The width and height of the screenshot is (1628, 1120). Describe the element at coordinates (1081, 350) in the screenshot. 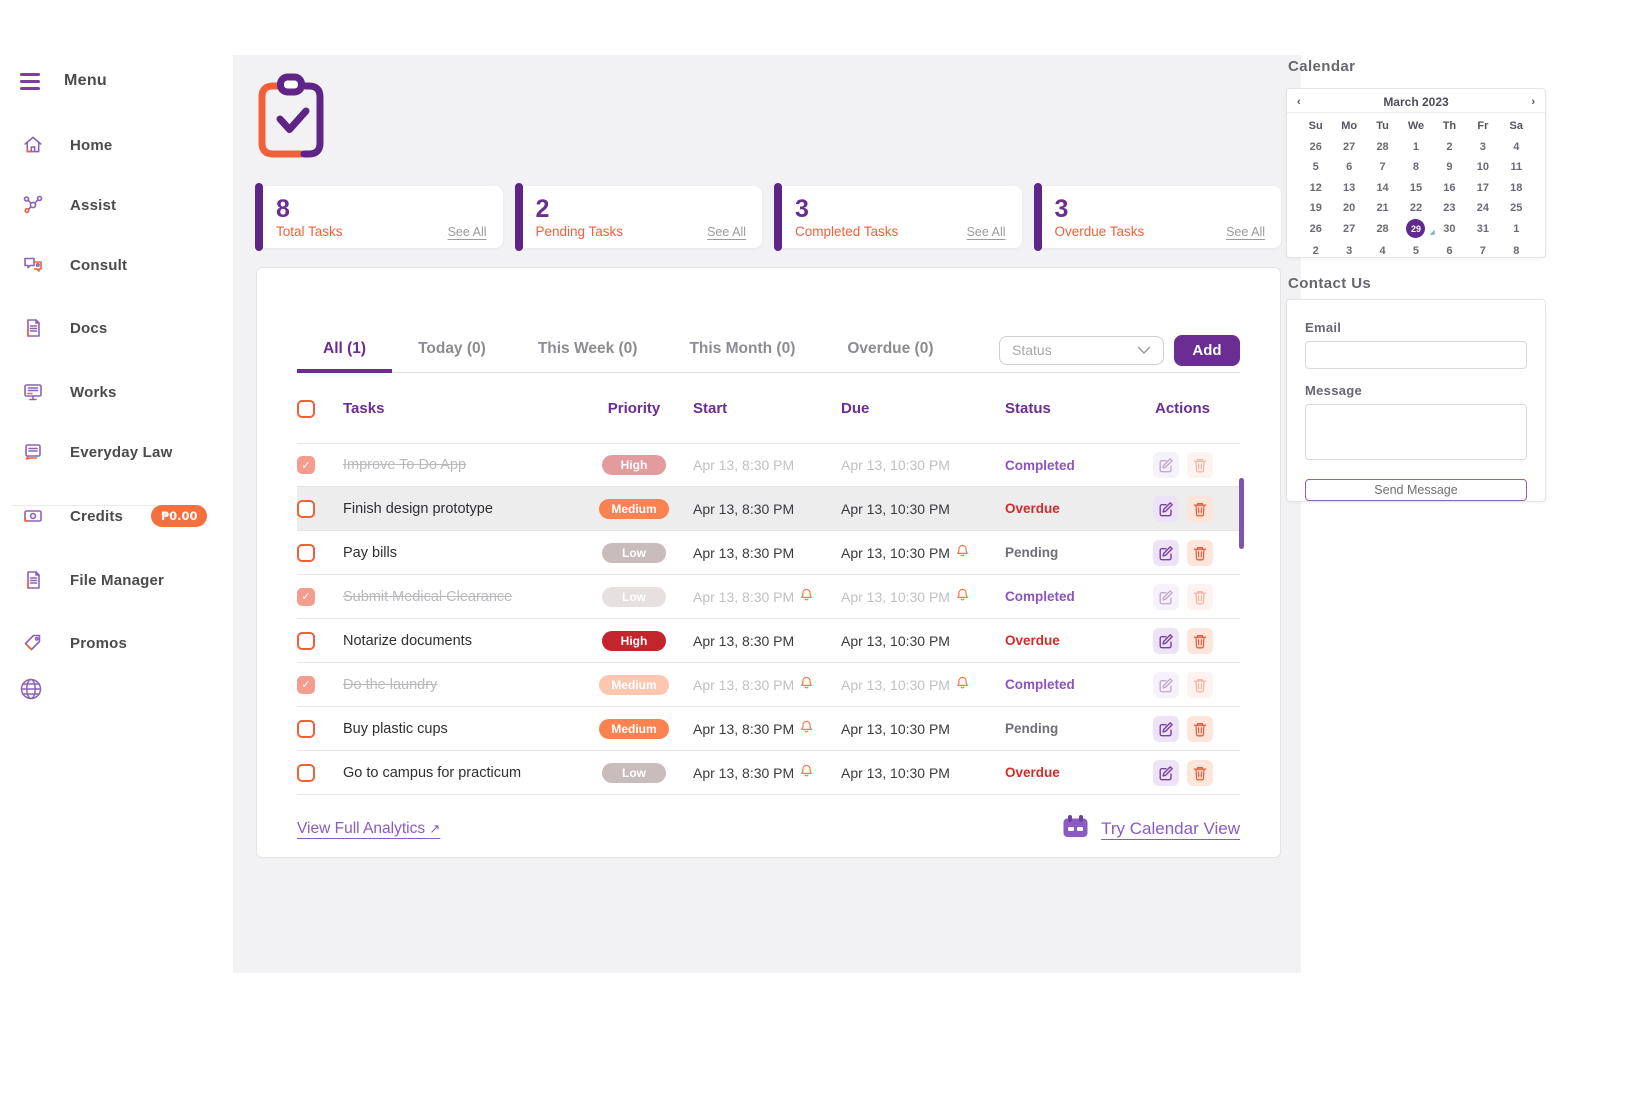

I see `status-filter-select: Status` at that location.